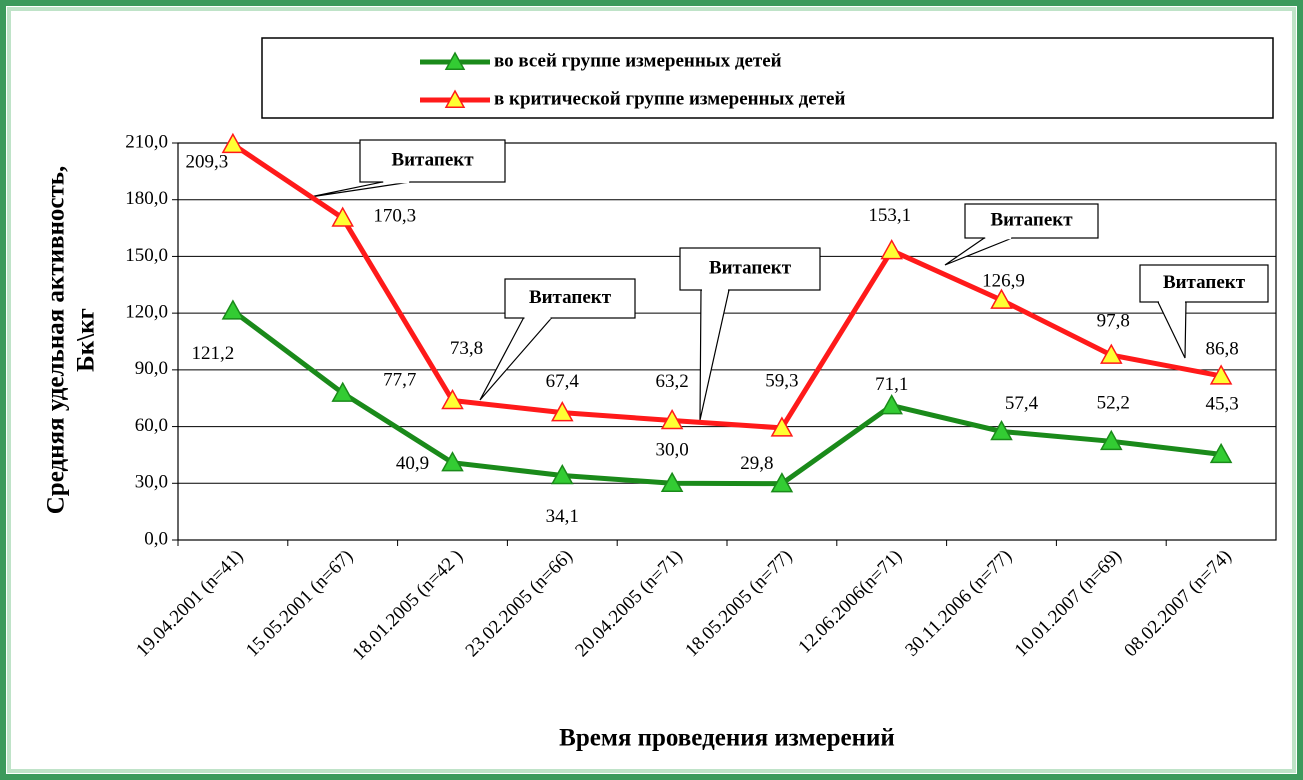  Describe the element at coordinates (756, 463) in the screenshot. I see `data-label: 29,8` at that location.